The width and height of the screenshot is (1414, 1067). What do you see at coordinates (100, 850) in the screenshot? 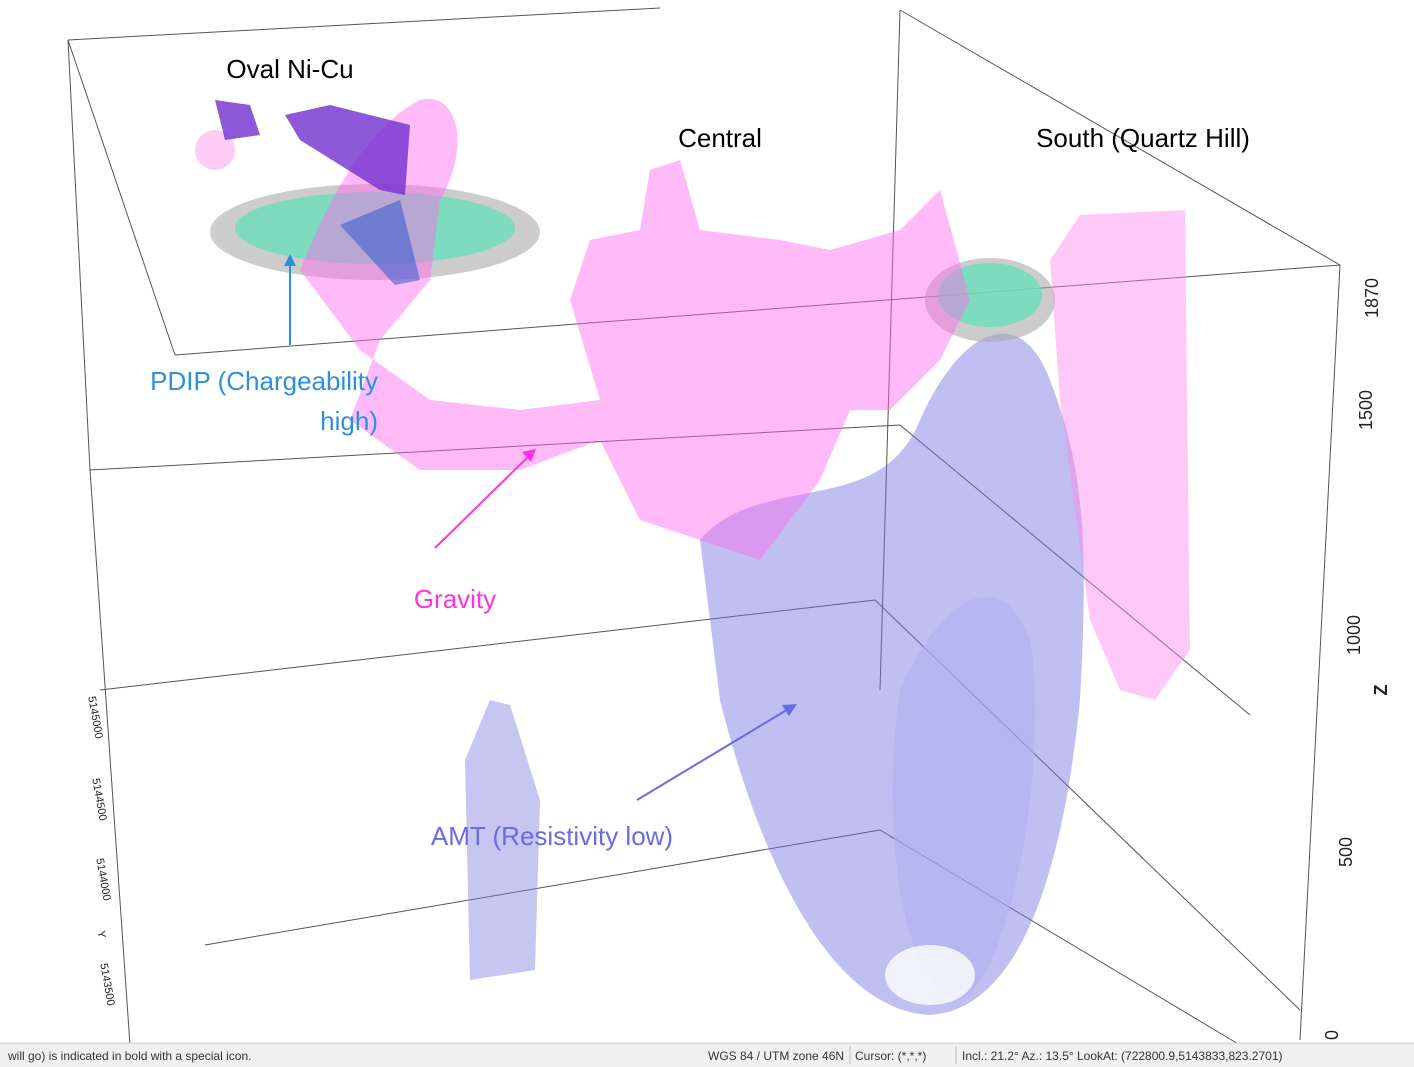
I see `y-axis: Y 5145000 5144500 5144000 5143500` at bounding box center [100, 850].